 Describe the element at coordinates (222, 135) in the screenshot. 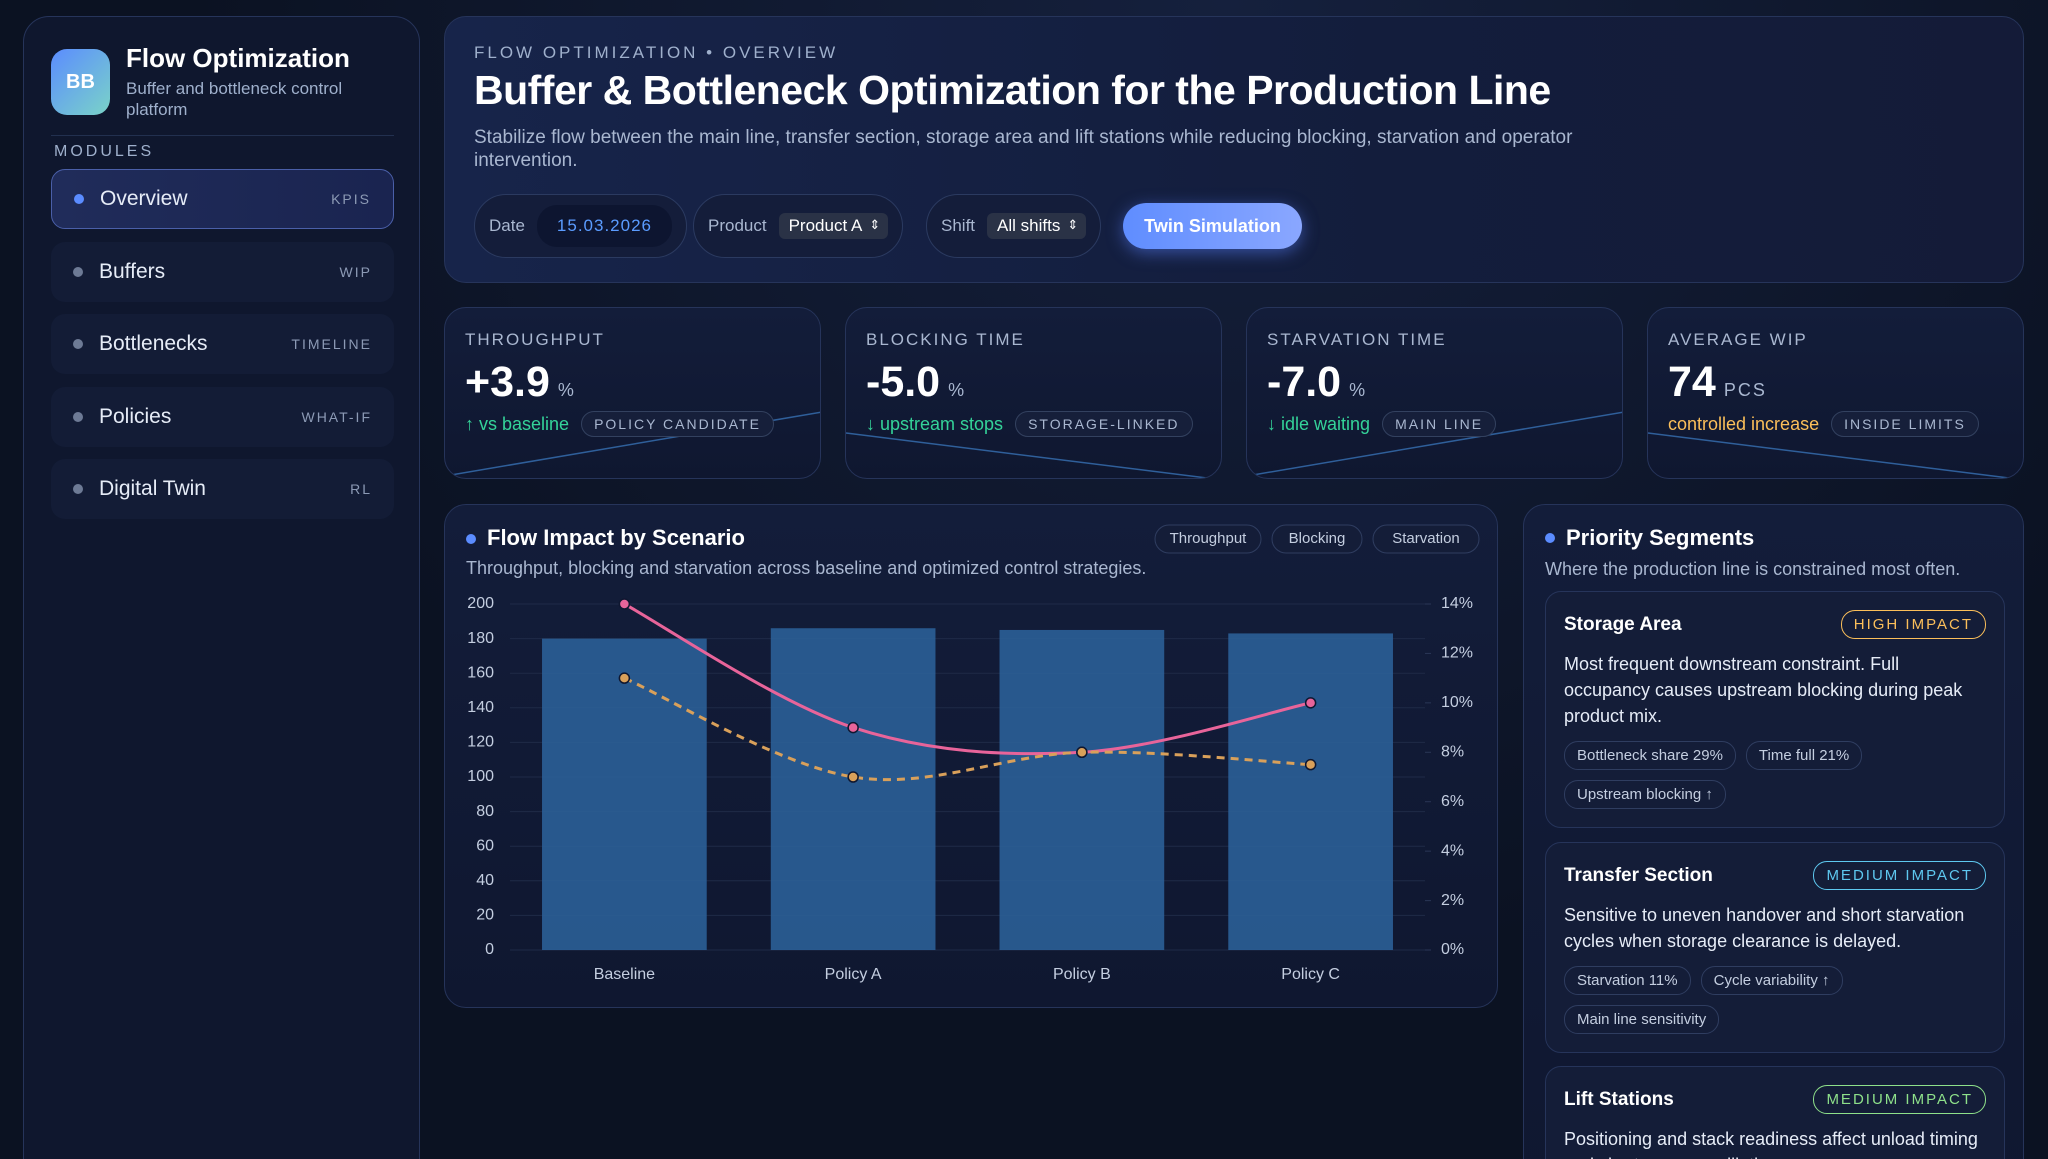

I see `divider` at that location.